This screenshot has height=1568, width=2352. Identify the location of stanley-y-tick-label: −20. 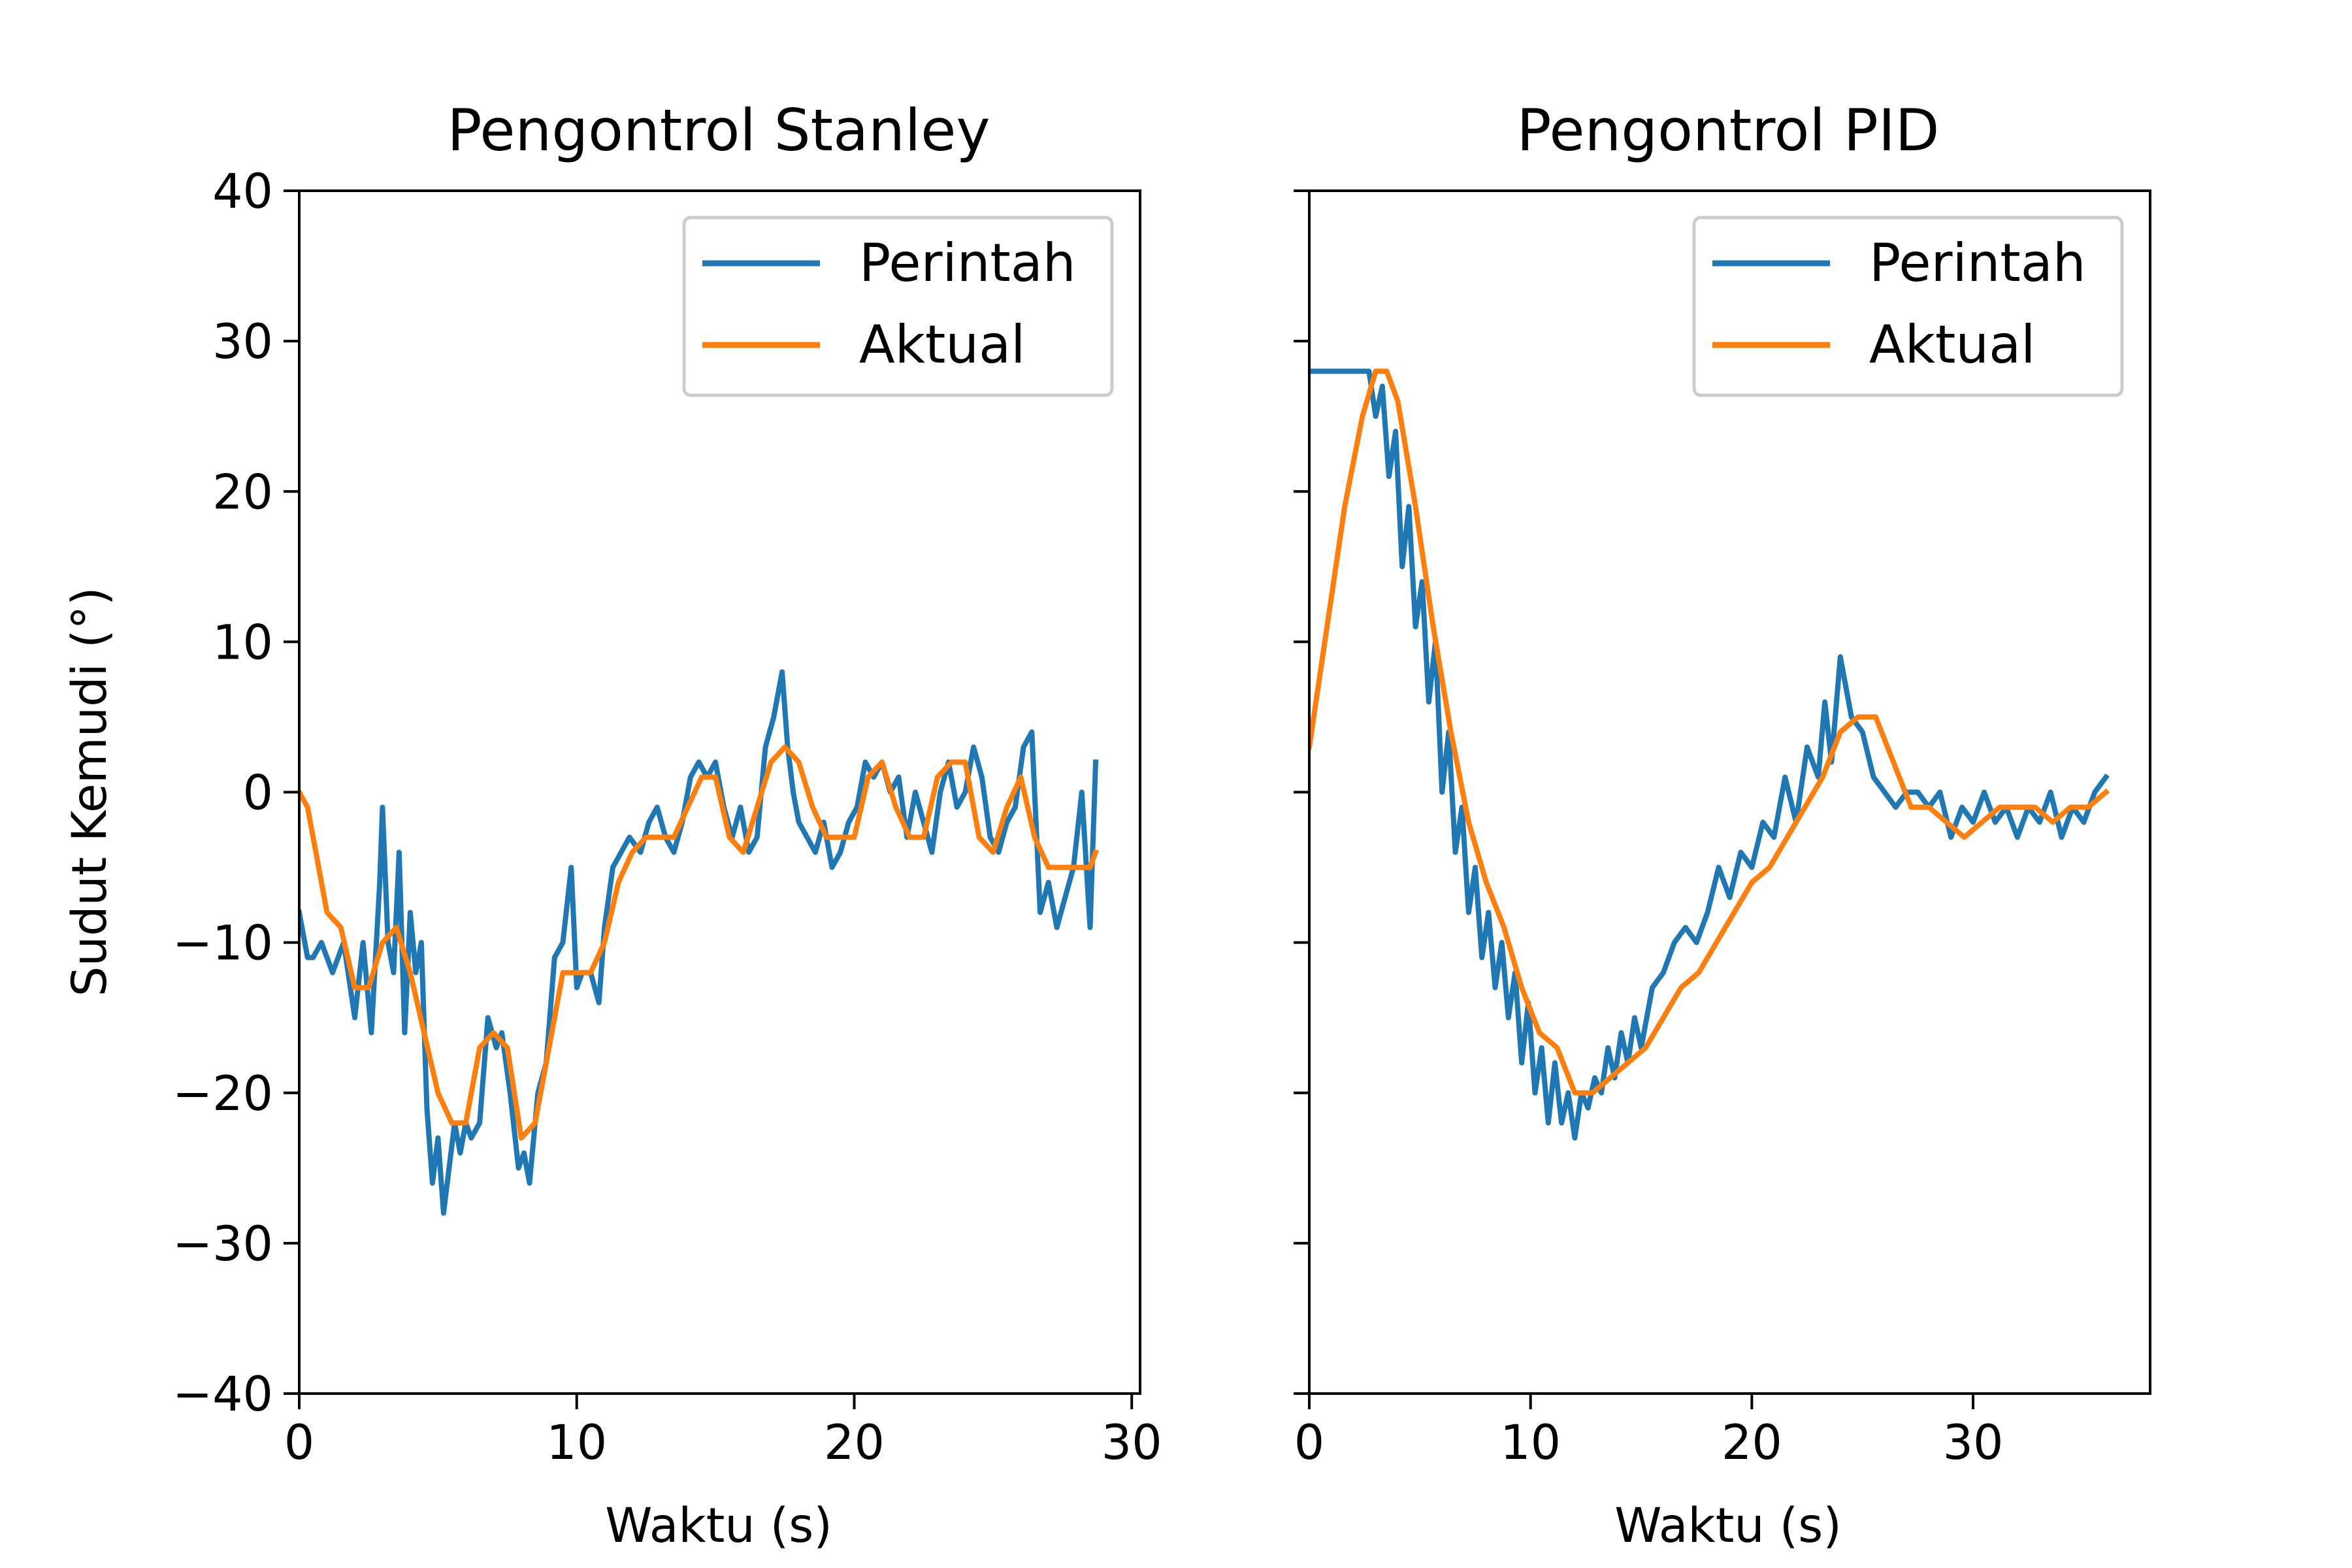
(222, 1094).